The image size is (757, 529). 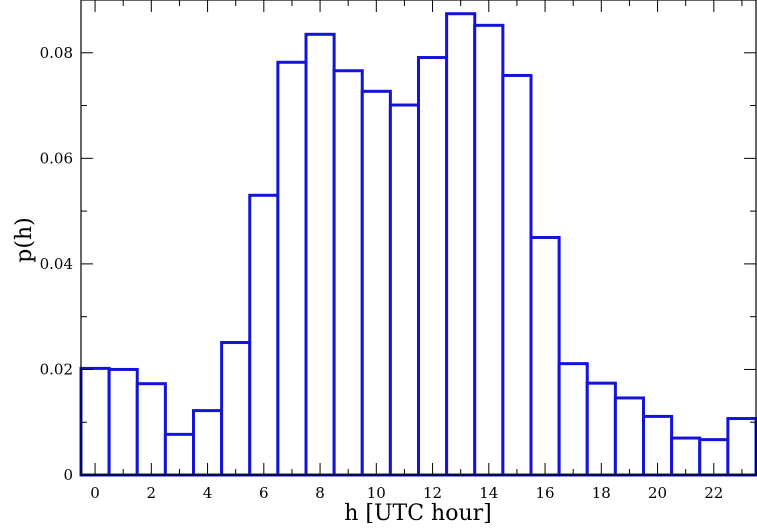 What do you see at coordinates (95, 493) in the screenshot?
I see `x-tick-label-0: 0` at bounding box center [95, 493].